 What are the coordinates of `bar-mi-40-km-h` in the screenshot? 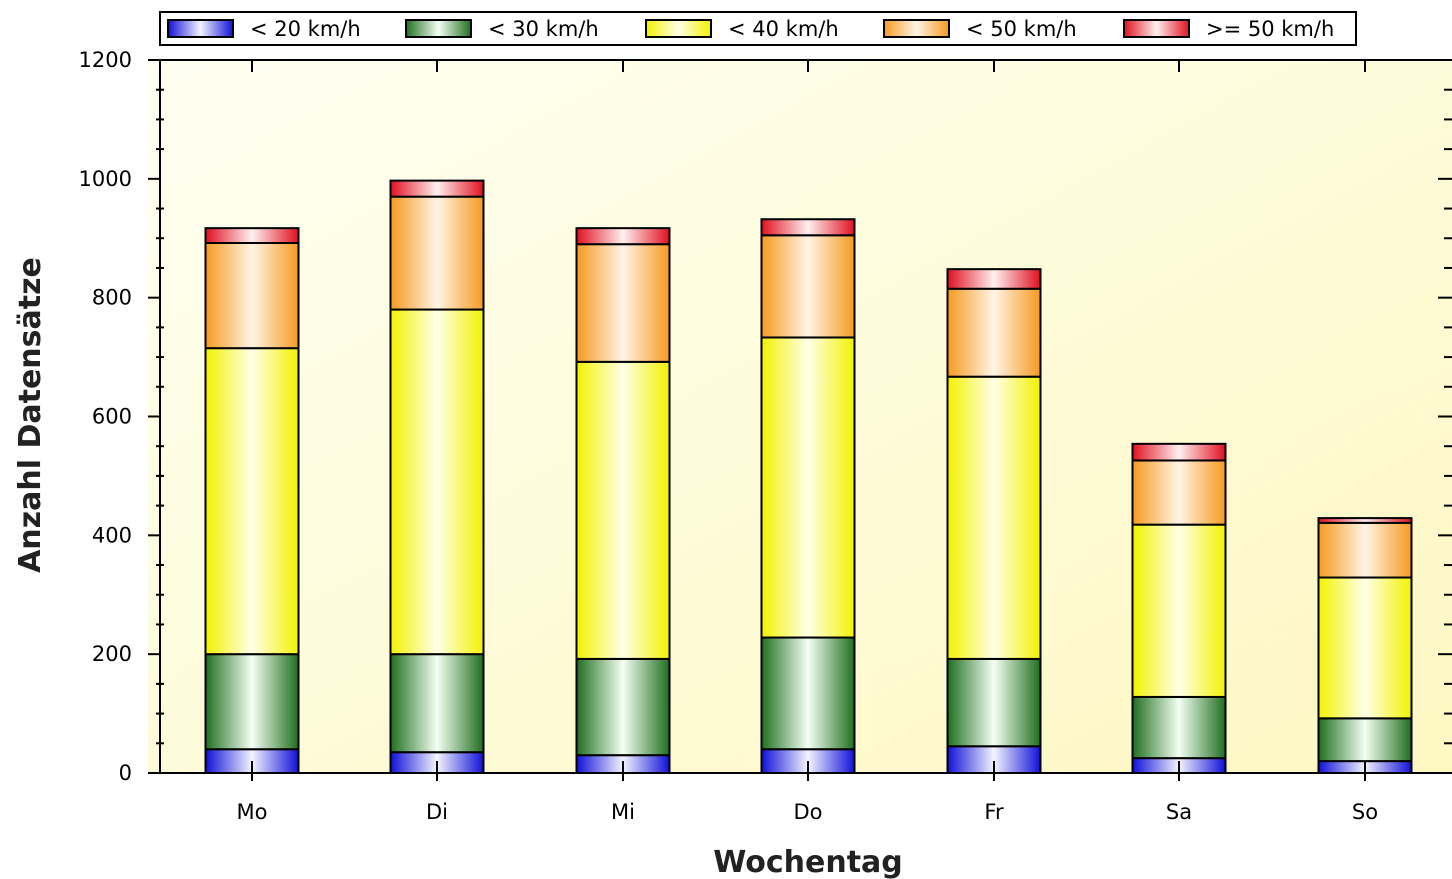 It's located at (623, 510).